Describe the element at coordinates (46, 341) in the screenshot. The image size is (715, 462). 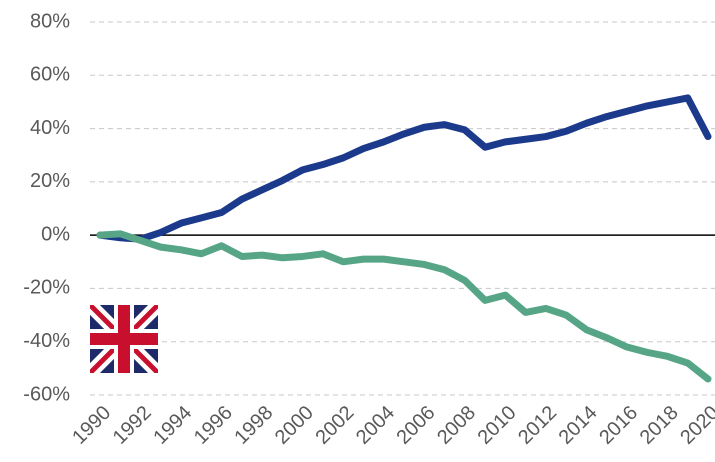
I see `y-tick-label: -40%` at that location.